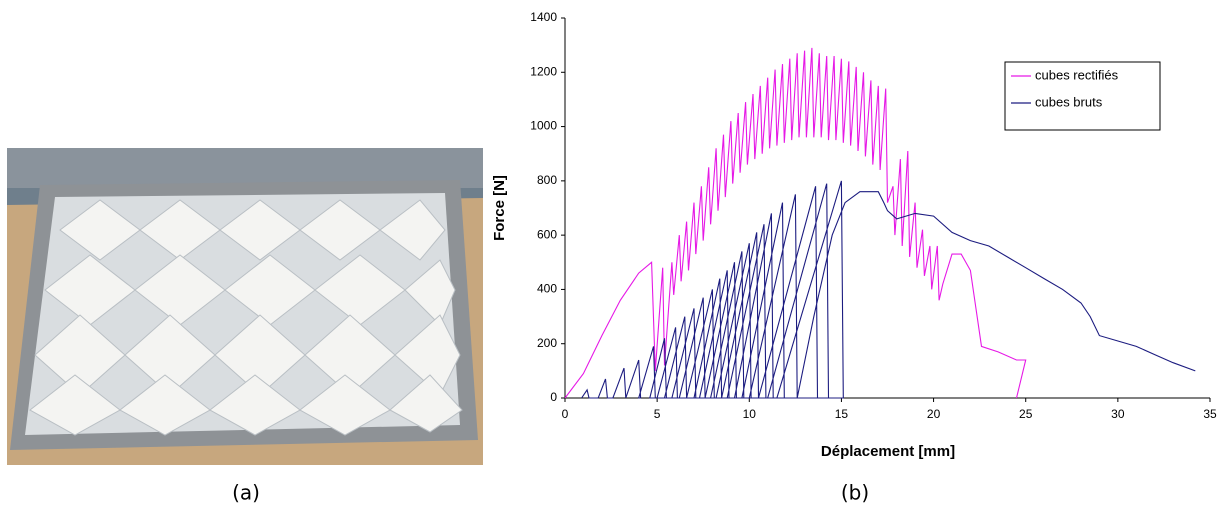 Image resolution: width=1228 pixels, height=516 pixels. What do you see at coordinates (543, 17) in the screenshot?
I see `y-tick-label: 1400` at bounding box center [543, 17].